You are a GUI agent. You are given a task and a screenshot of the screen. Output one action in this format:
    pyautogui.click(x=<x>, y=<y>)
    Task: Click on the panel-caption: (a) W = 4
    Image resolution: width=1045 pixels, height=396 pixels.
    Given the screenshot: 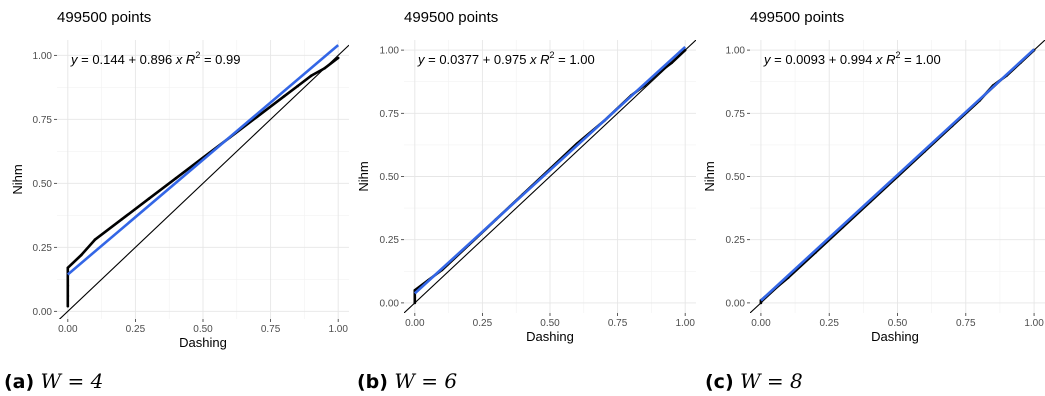 What is the action you would take?
    pyautogui.click(x=53, y=381)
    